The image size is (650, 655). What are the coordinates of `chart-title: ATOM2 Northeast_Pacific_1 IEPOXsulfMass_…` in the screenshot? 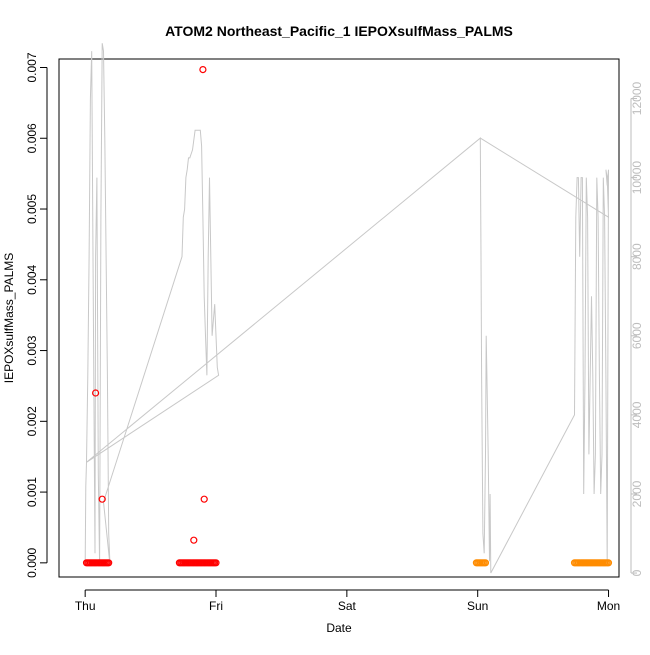 It's located at (339, 31).